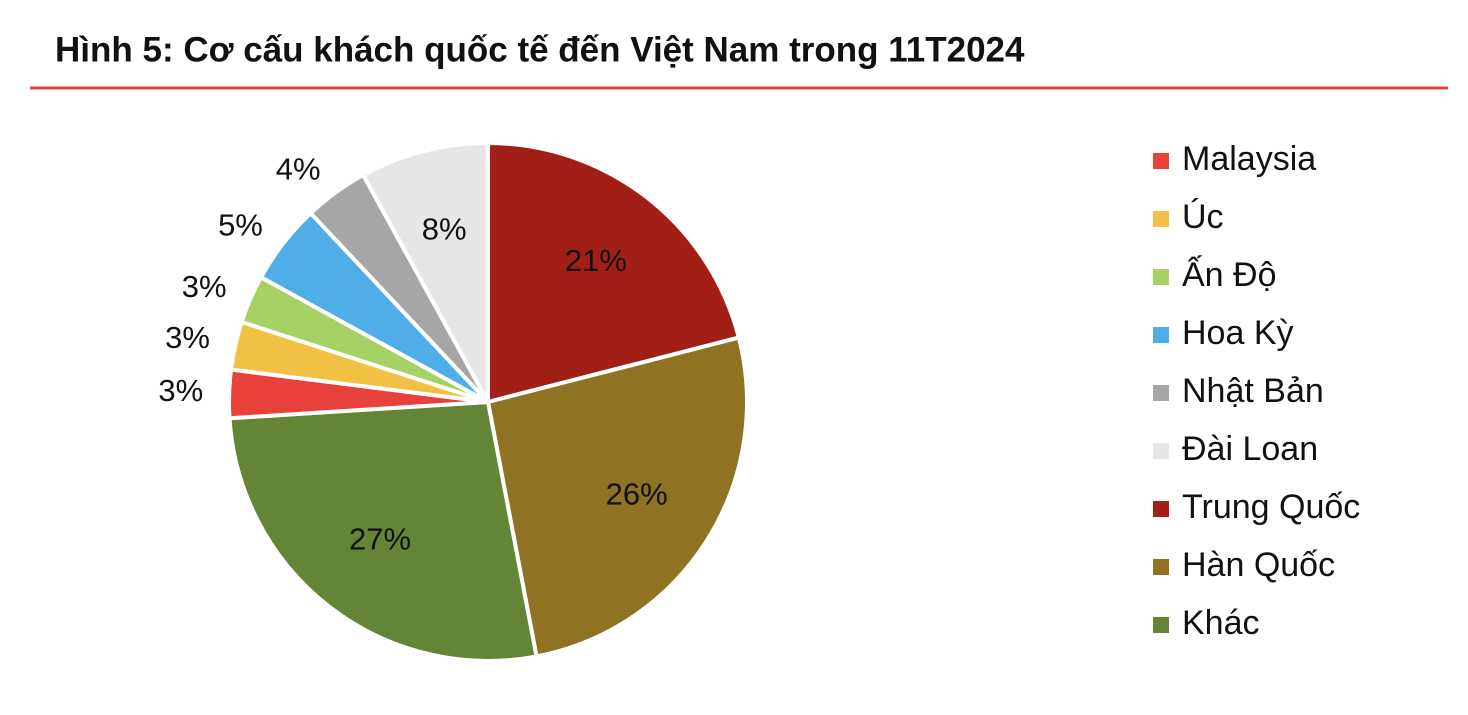  What do you see at coordinates (1221, 623) in the screenshot?
I see `legend-label: Khác` at bounding box center [1221, 623].